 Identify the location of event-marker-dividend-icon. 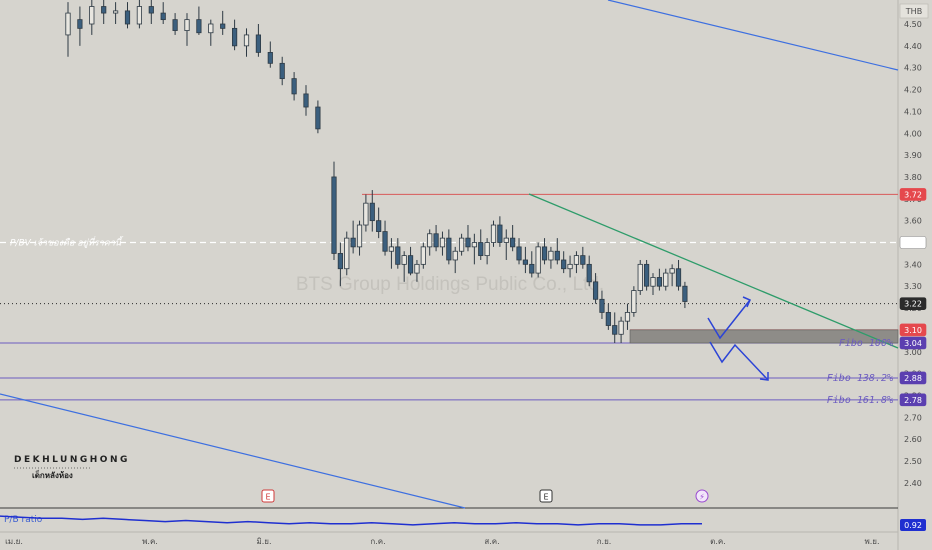
(702, 496).